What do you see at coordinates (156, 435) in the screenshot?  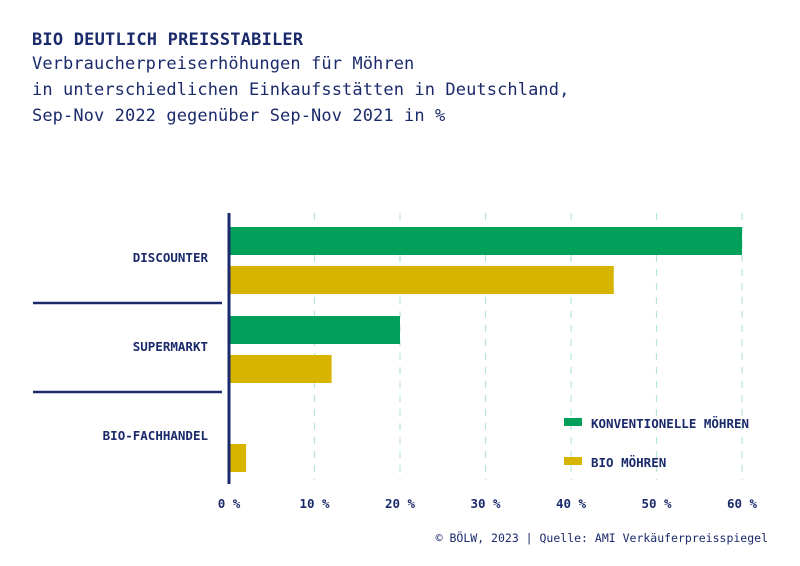 I see `category-label-bio-fachhandel: BIO-FACHHANDEL` at bounding box center [156, 435].